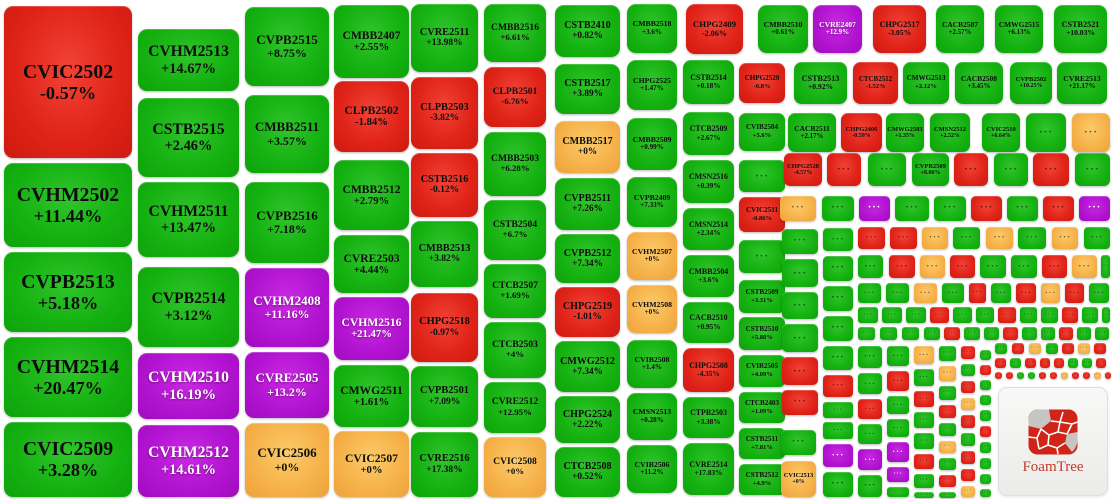 The height and width of the screenshot is (499, 1112). I want to click on treemap-cell-CVHM2510: CVHM2510 +16.19%, so click(188, 386).